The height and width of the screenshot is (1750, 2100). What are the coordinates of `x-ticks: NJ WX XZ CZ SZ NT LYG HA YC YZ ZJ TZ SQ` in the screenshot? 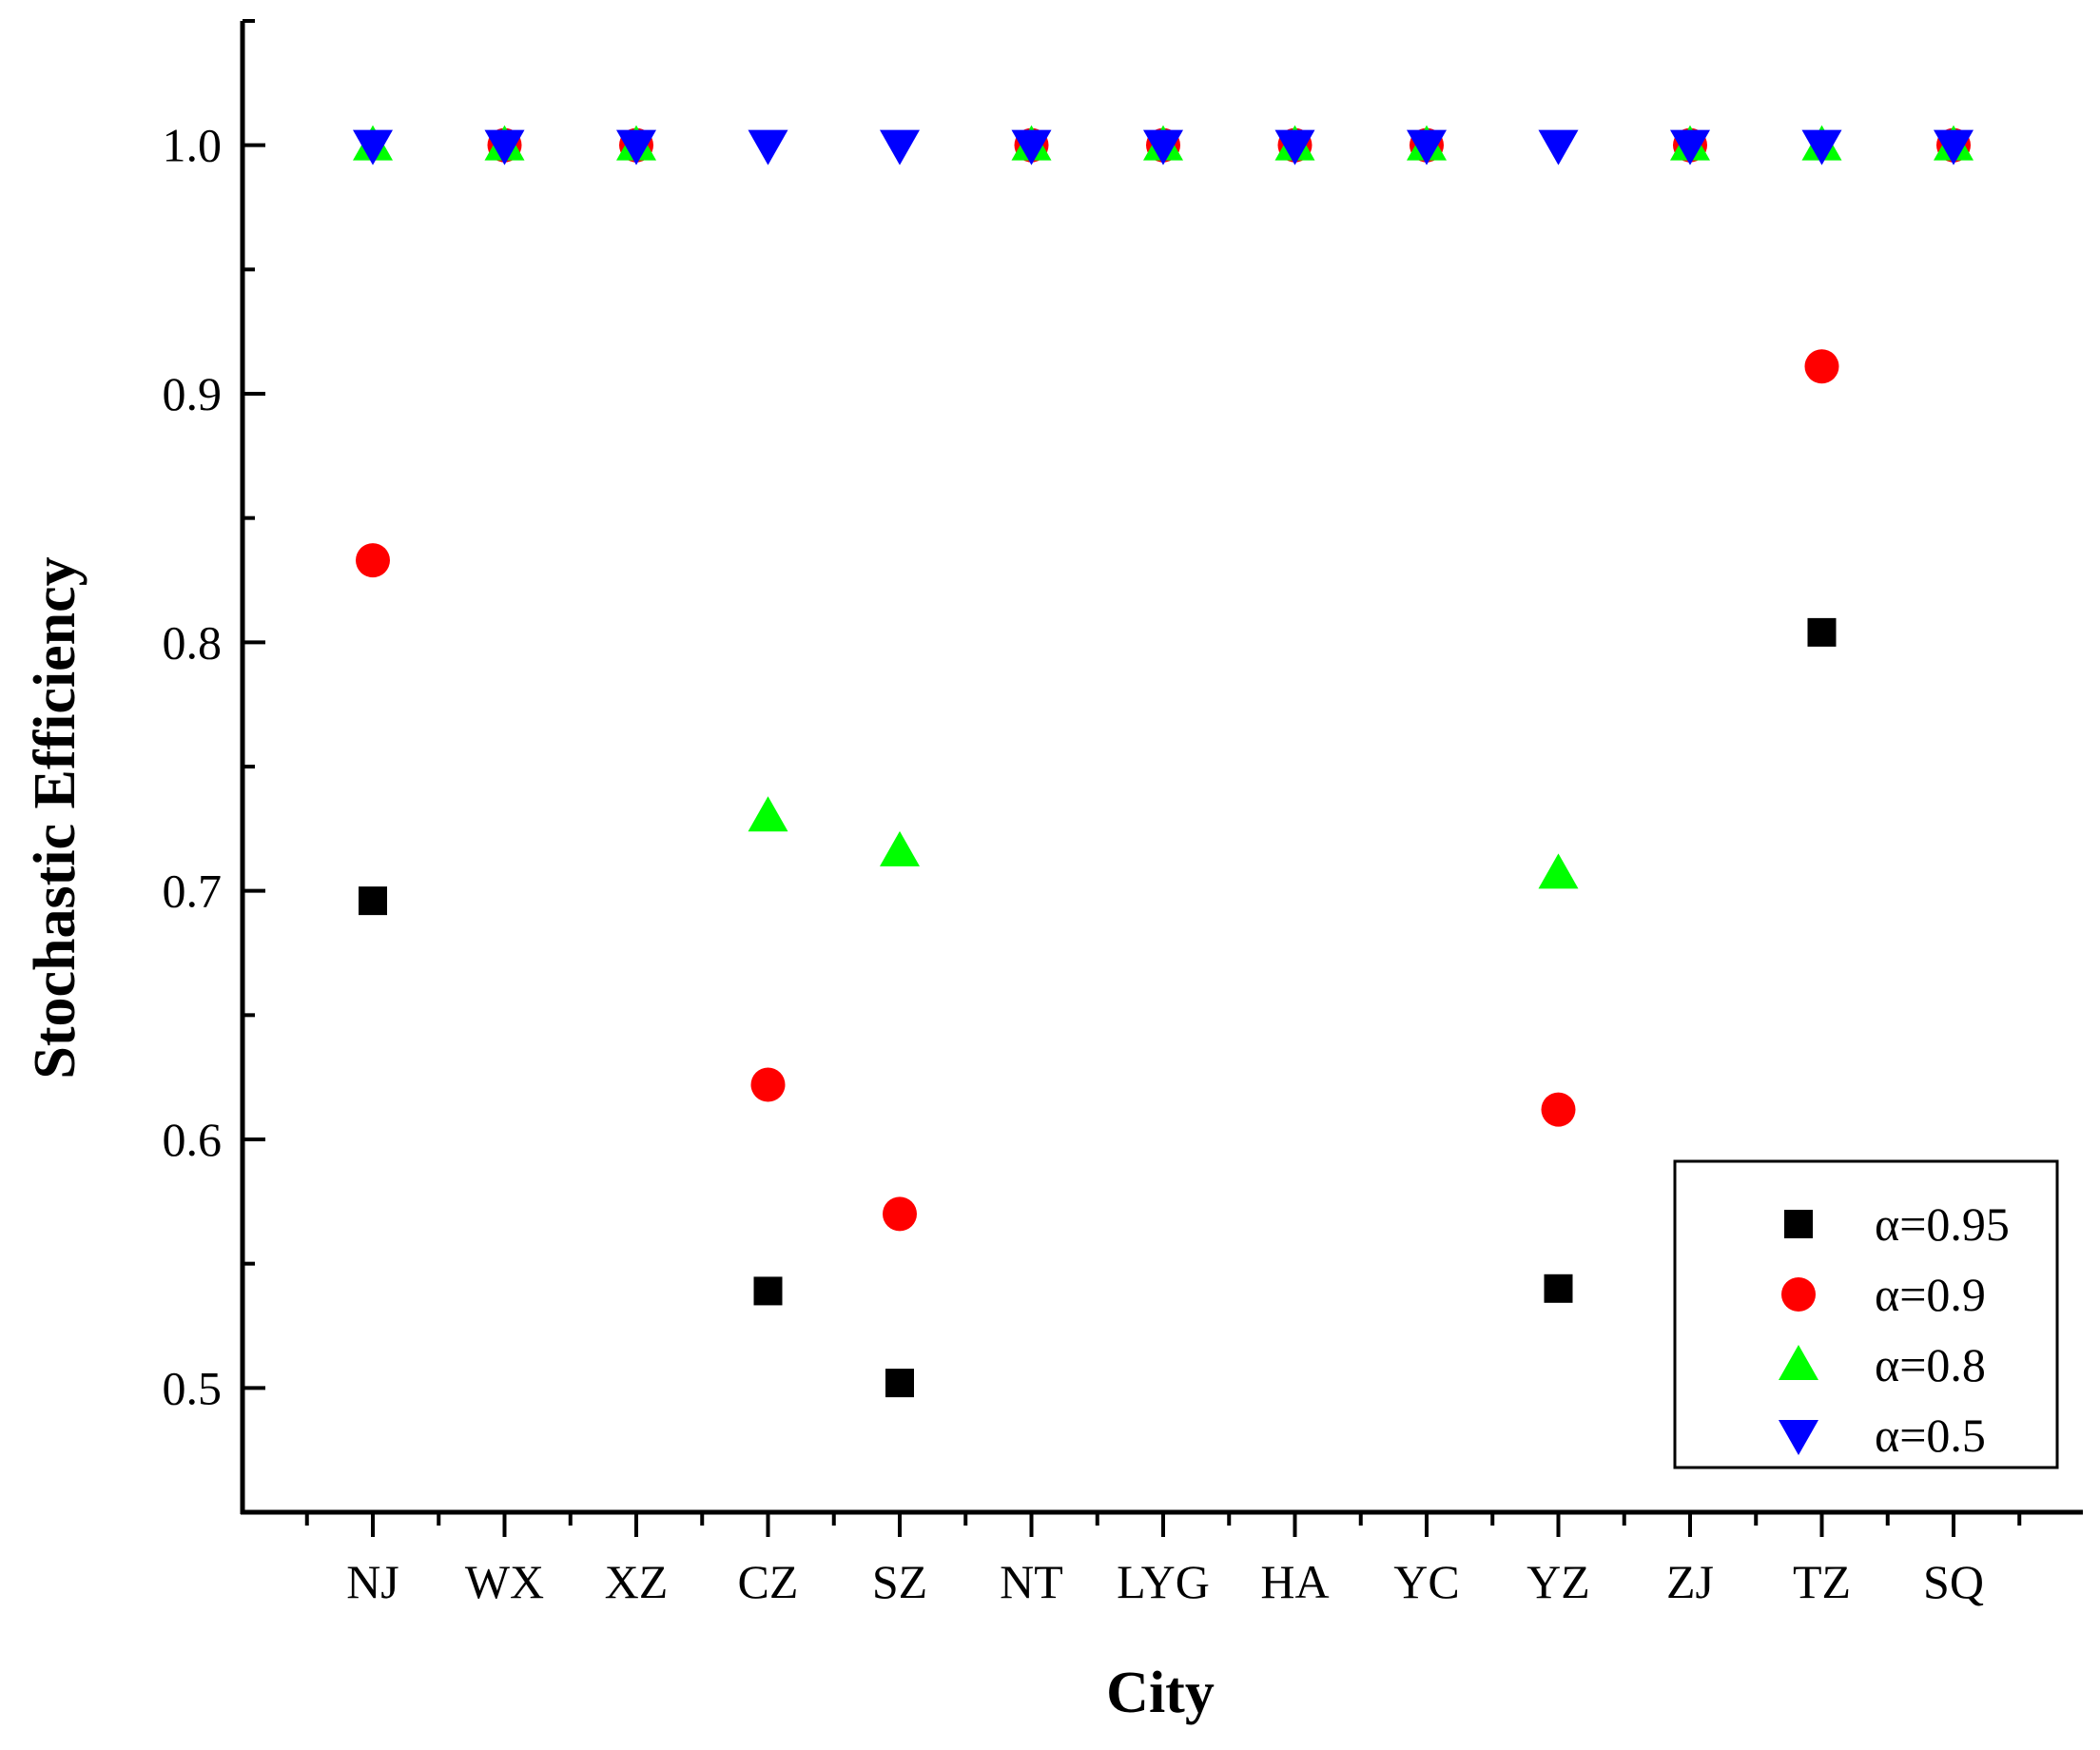 It's located at (1163, 1560).